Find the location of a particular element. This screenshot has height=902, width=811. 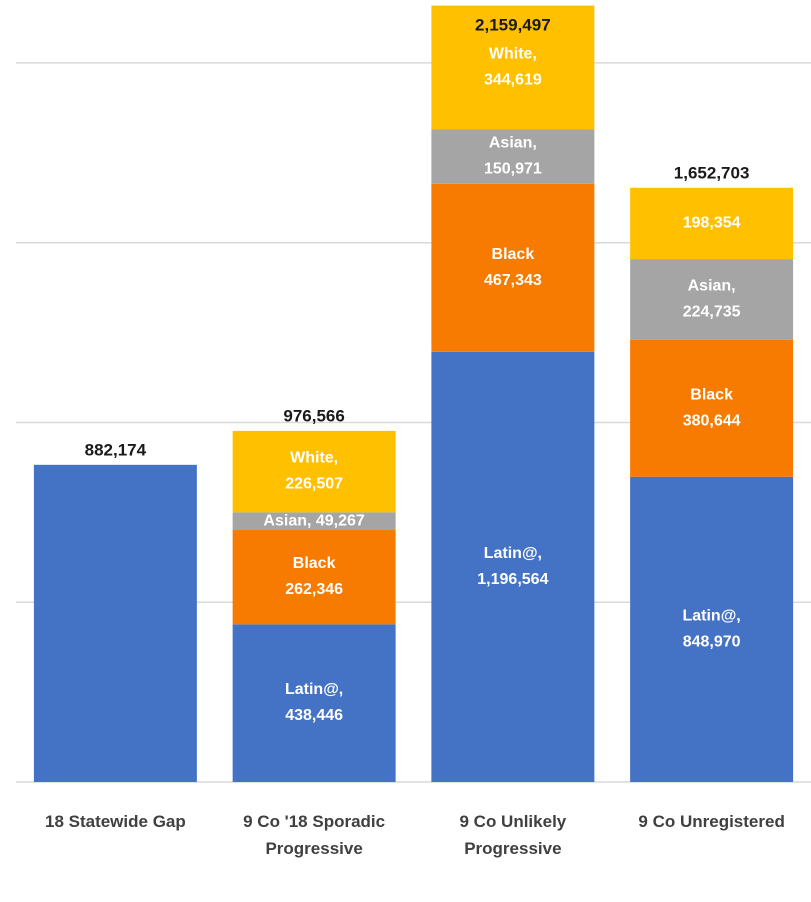

segment-label: Asian, 224,735 is located at coordinates (712, 299).